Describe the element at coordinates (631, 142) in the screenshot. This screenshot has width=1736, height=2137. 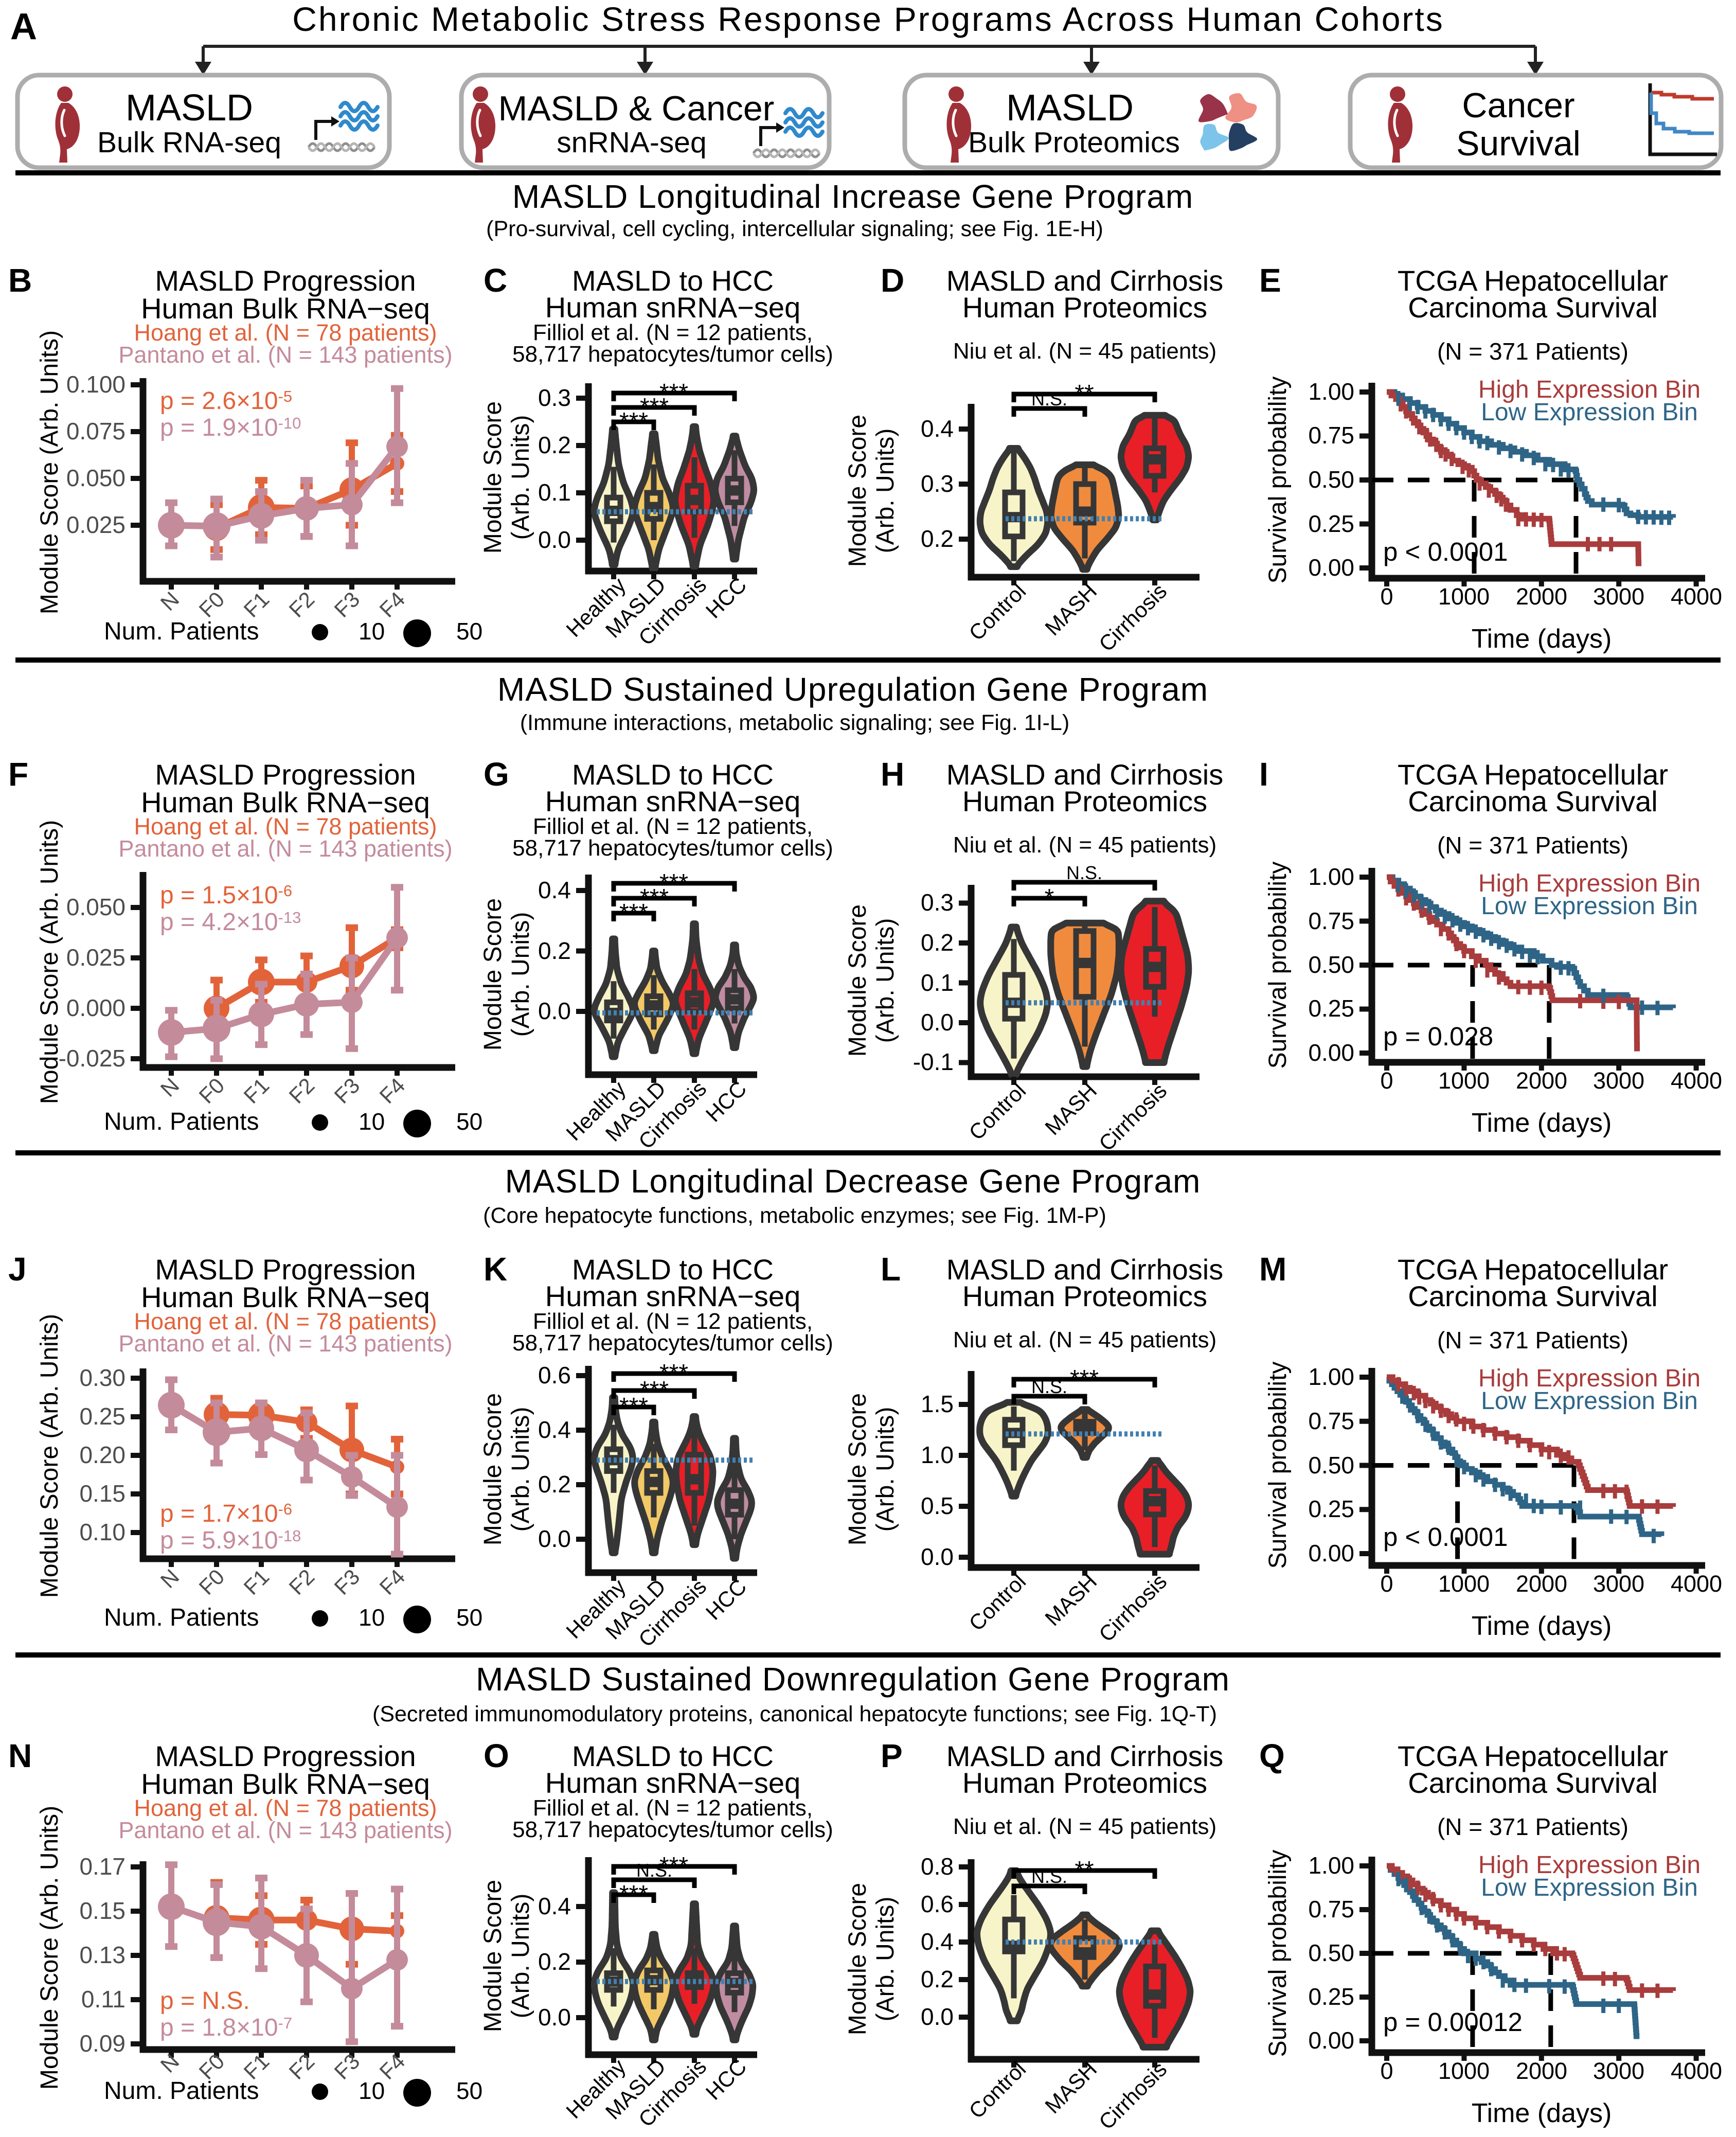
I see `svg-text: snRNA-seq` at that location.